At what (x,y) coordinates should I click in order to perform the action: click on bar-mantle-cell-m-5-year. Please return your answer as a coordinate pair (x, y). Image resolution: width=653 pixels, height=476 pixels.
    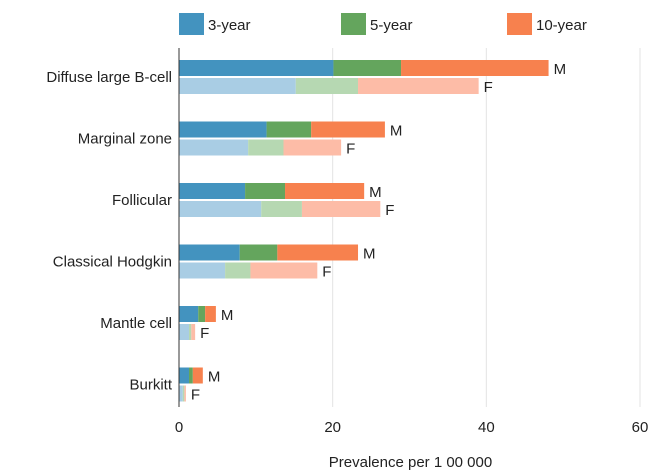
    Looking at the image, I should click on (202, 314).